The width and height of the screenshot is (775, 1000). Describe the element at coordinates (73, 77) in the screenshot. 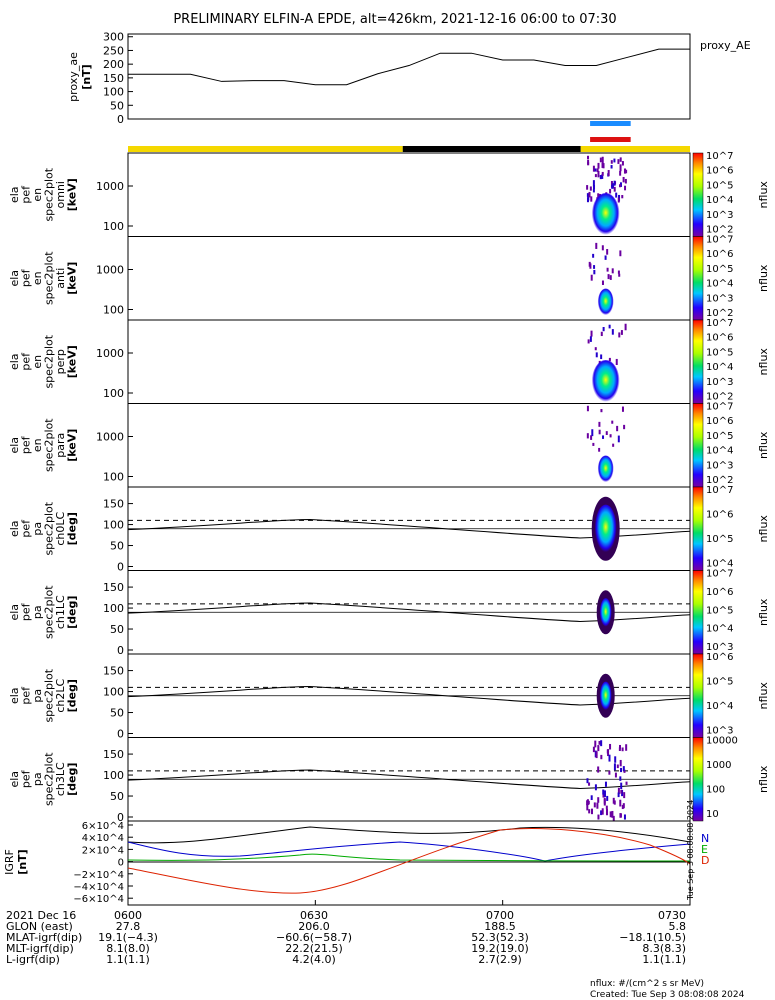

I see `proxy-ae-ylabel: proxy_ae` at that location.